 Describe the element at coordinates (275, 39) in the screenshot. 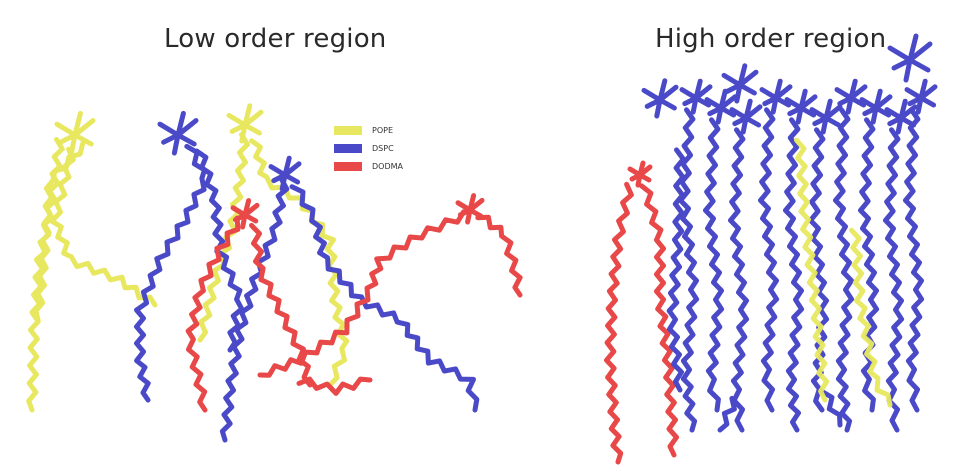

I see `low-order-region-title: Low order region` at that location.